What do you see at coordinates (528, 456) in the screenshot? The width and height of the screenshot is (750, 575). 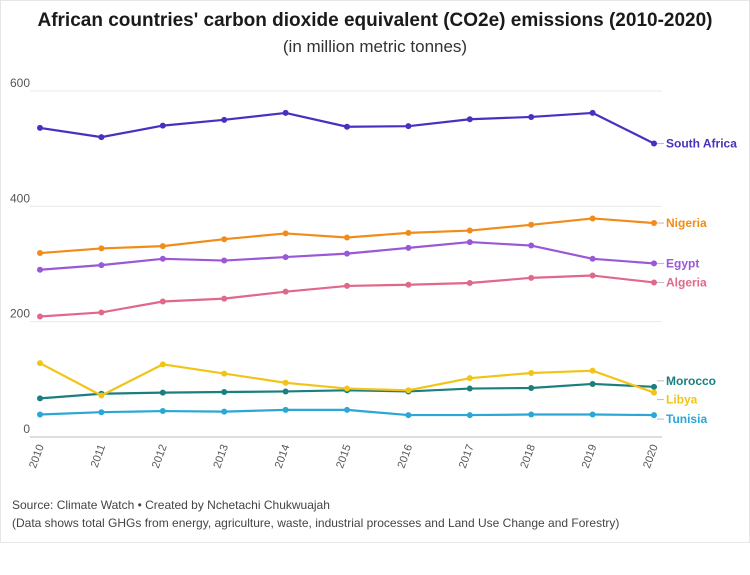 I see `x-tick-label: 2018` at bounding box center [528, 456].